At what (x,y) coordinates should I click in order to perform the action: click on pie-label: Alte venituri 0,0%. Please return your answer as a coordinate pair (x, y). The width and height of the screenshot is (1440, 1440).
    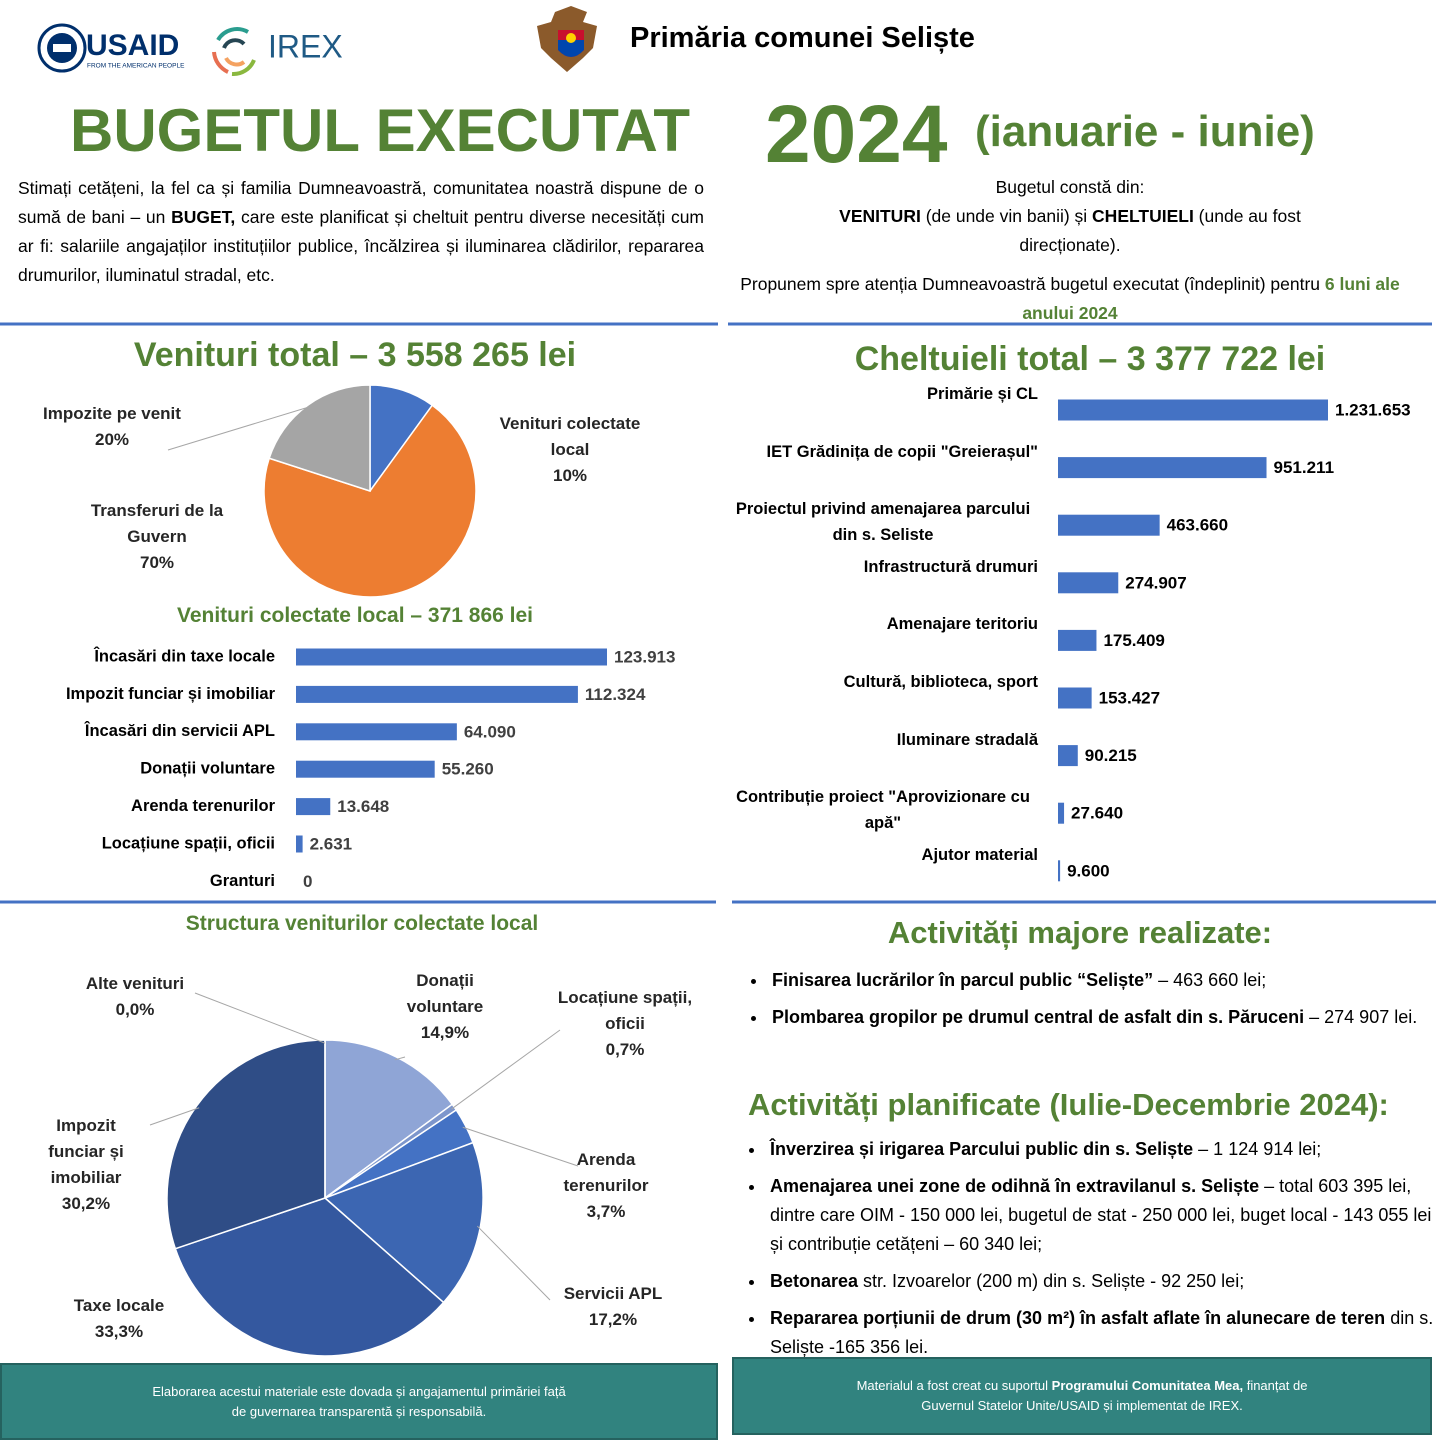
    Looking at the image, I should click on (135, 997).